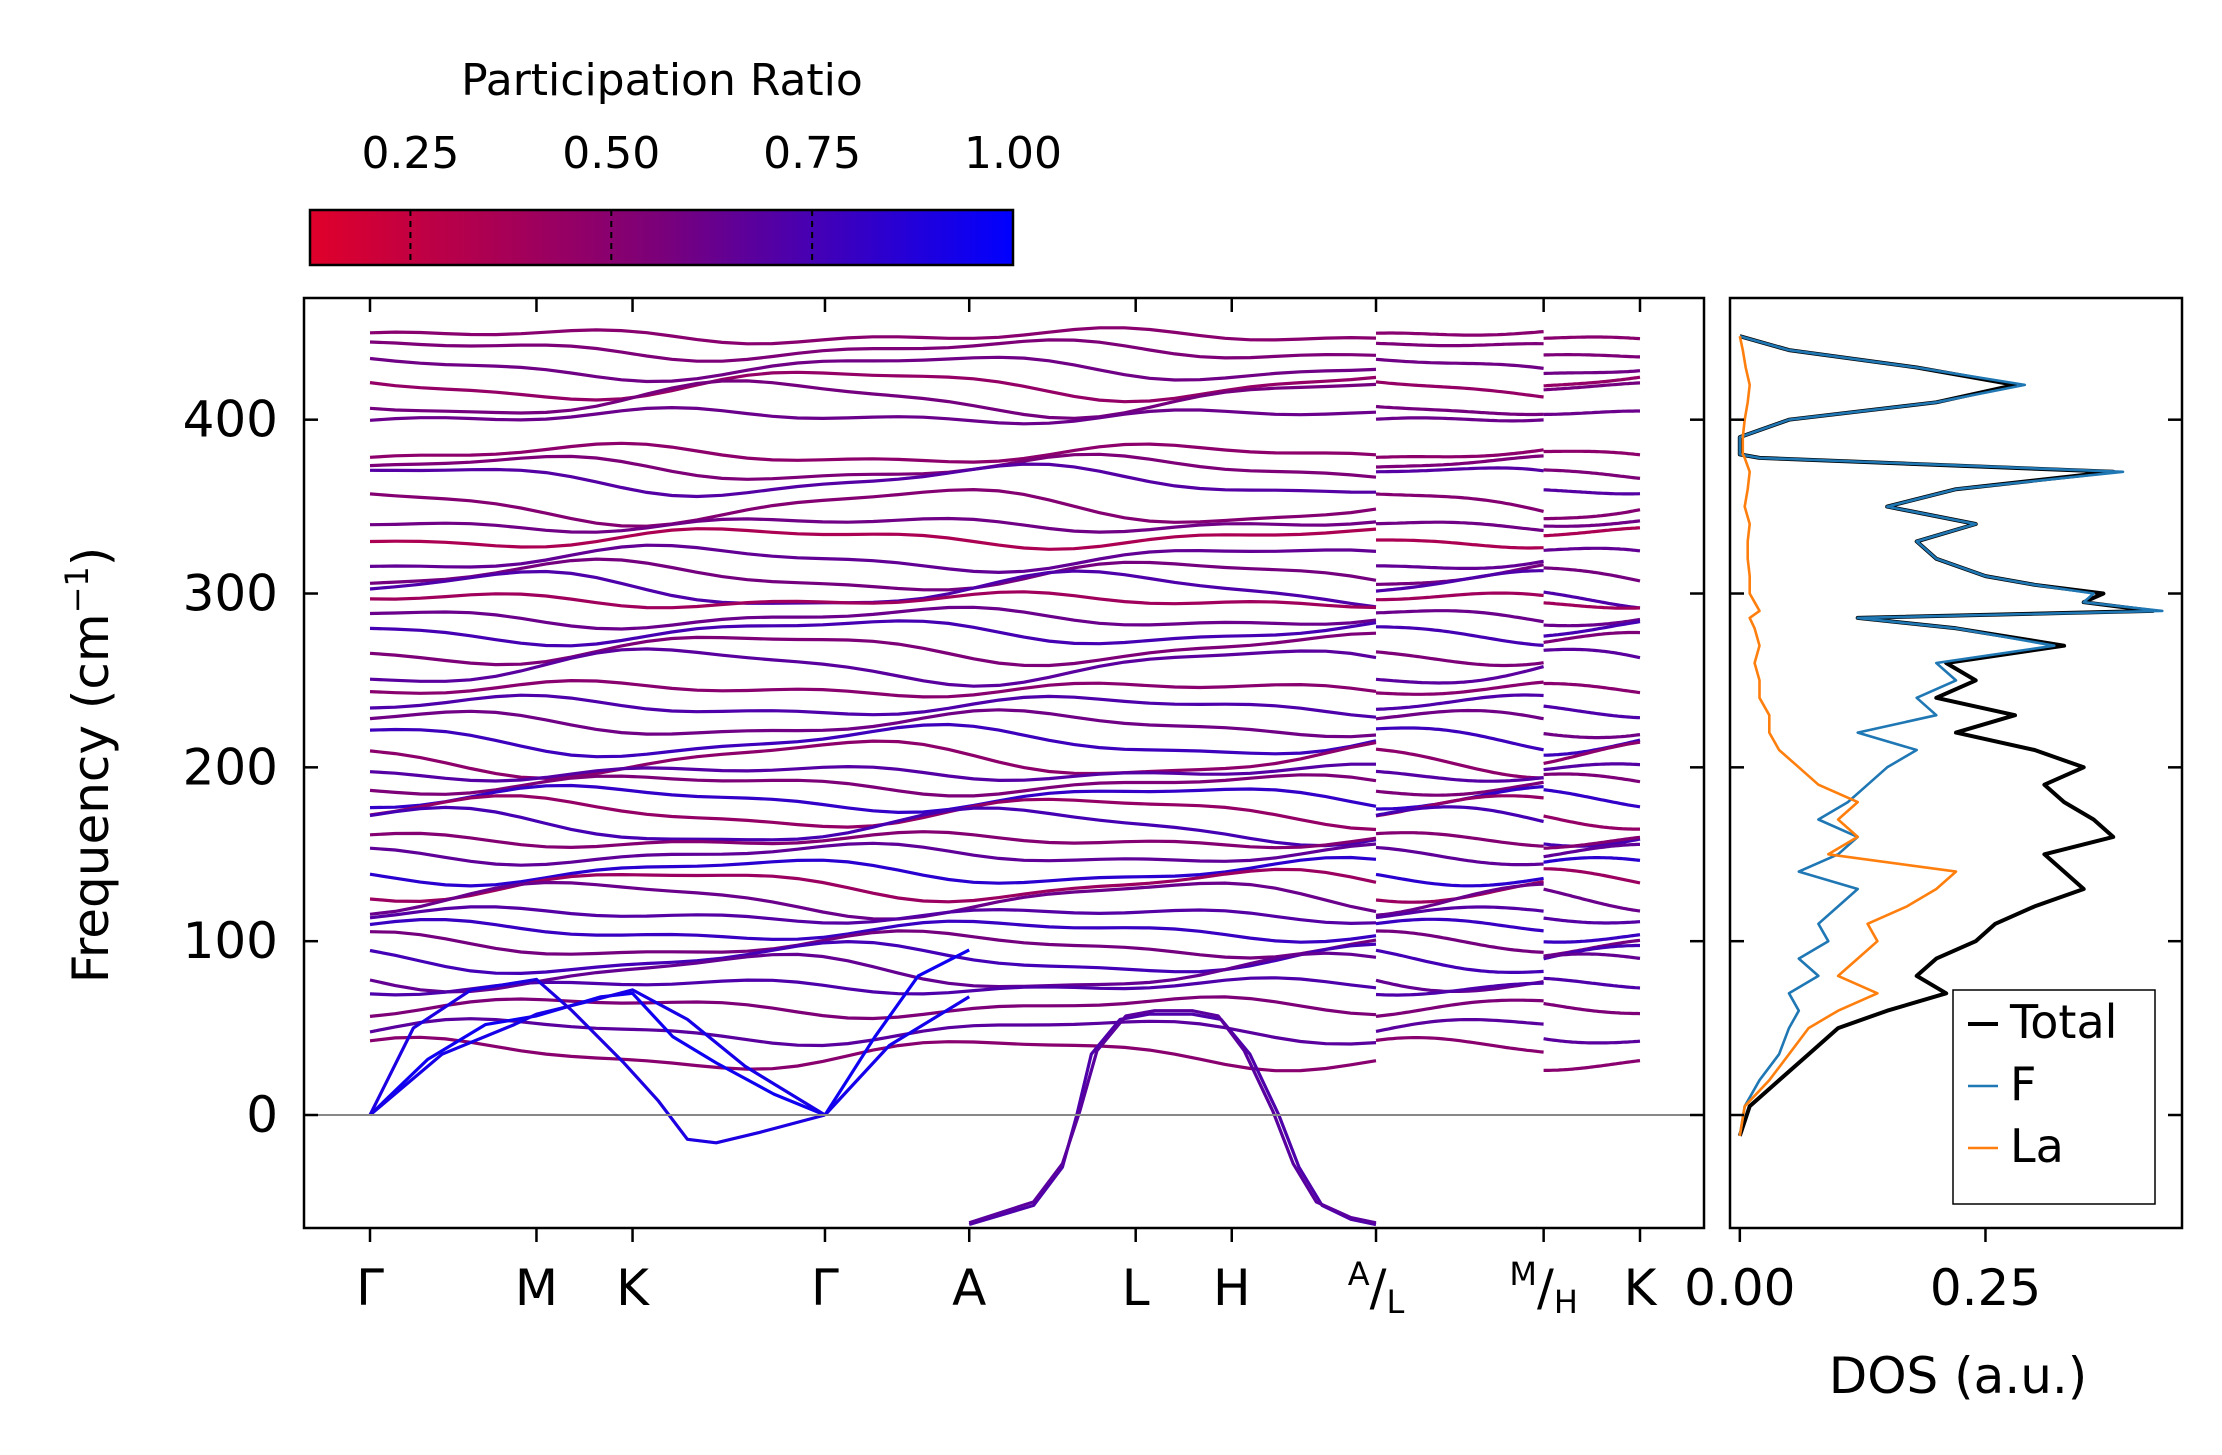 The image size is (2222, 1455). I want to click on y-tick-label: 200, so click(230, 767).